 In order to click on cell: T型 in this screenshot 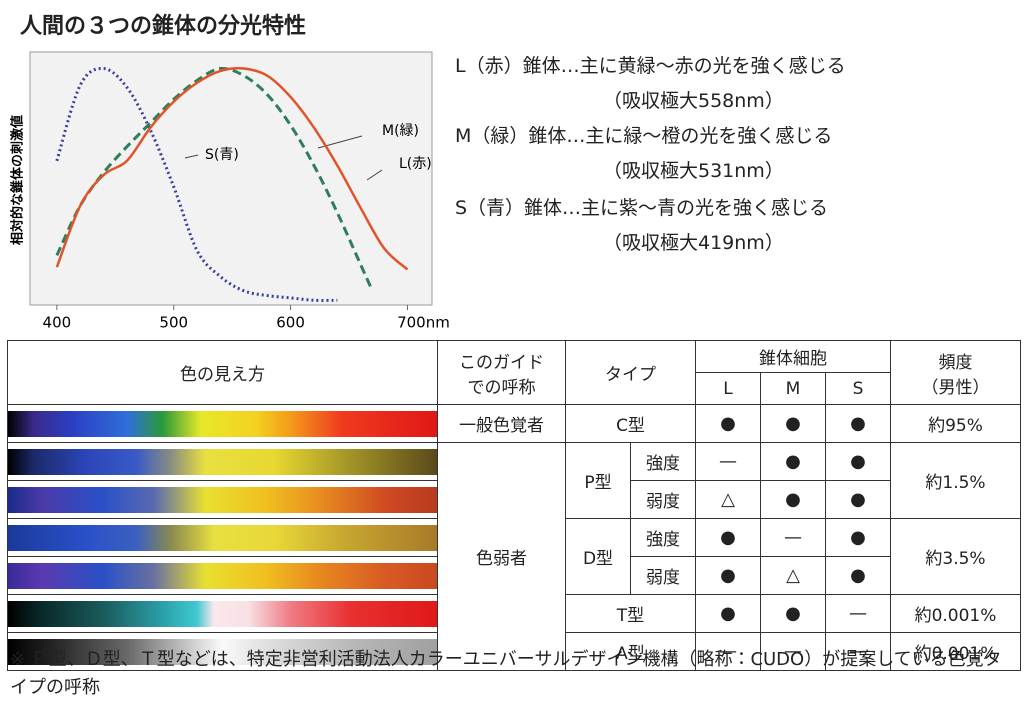, I will do `click(630, 613)`.